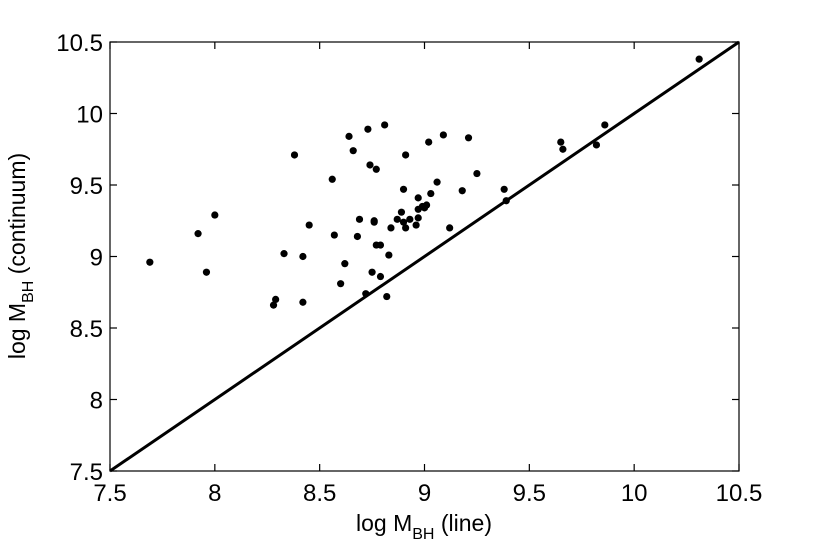 This screenshot has height=545, width=817. Describe the element at coordinates (424, 526) in the screenshot. I see `x-axis-label: log MBH (line)` at that location.